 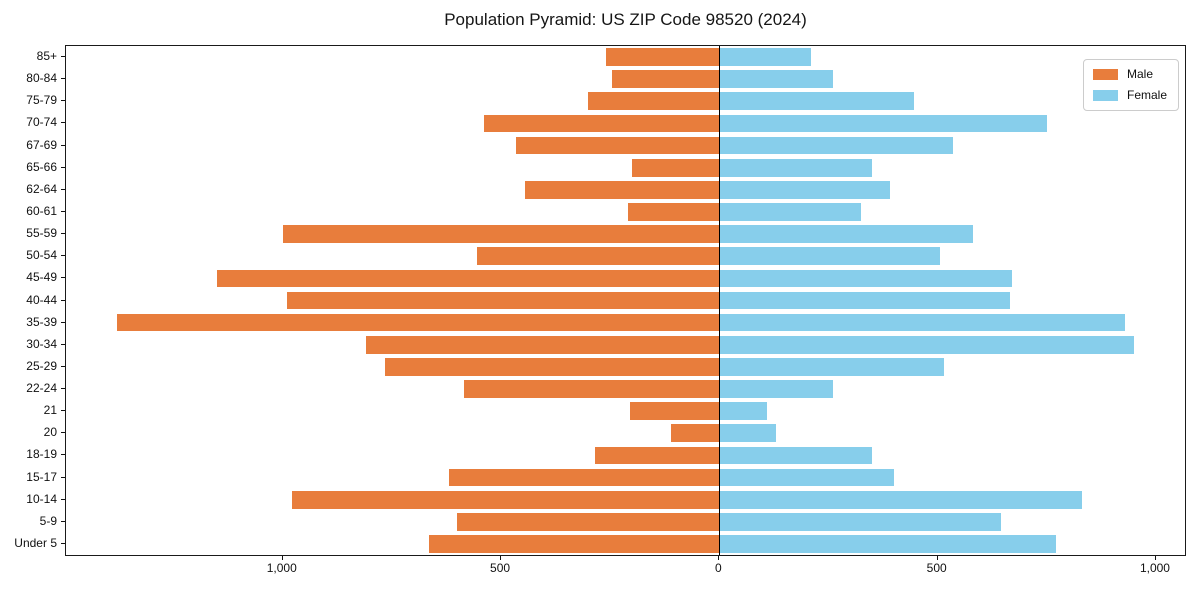 I want to click on y-tick-label: Under 5, so click(x=35, y=542).